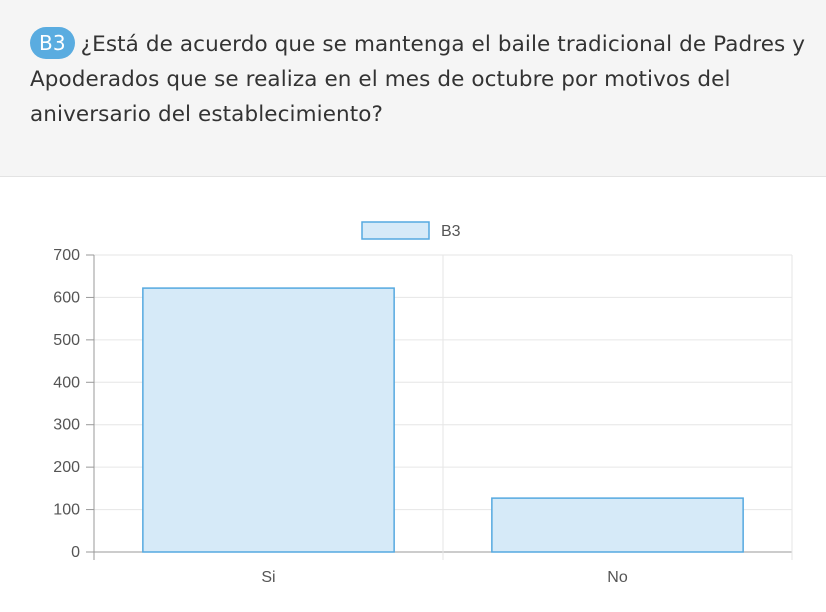  Describe the element at coordinates (66, 425) in the screenshot. I see `y-tick-label: 300` at that location.